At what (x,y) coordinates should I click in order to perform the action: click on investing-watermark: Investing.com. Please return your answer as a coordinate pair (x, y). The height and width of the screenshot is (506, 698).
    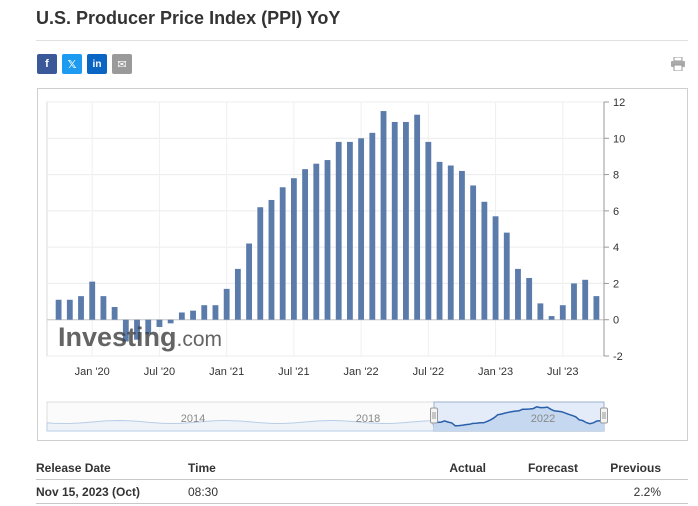
    Looking at the image, I should click on (140, 337).